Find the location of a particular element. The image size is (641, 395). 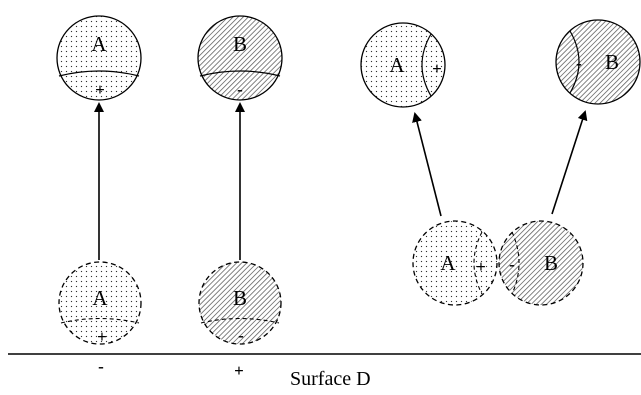

sphere-a-bottom-left-dashed: A + is located at coordinates (100, 303).